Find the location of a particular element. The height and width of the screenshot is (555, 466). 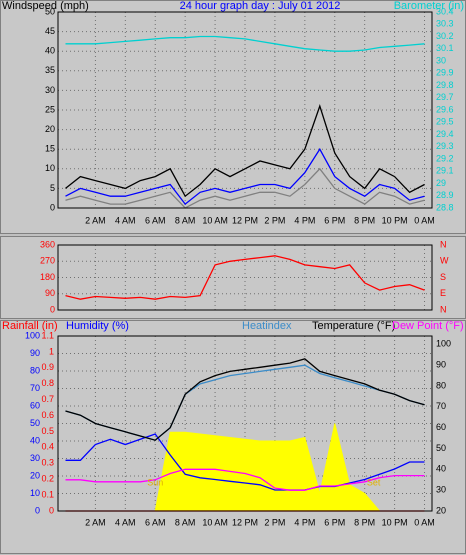

y2-tick-label: 30.3 is located at coordinates (445, 24).